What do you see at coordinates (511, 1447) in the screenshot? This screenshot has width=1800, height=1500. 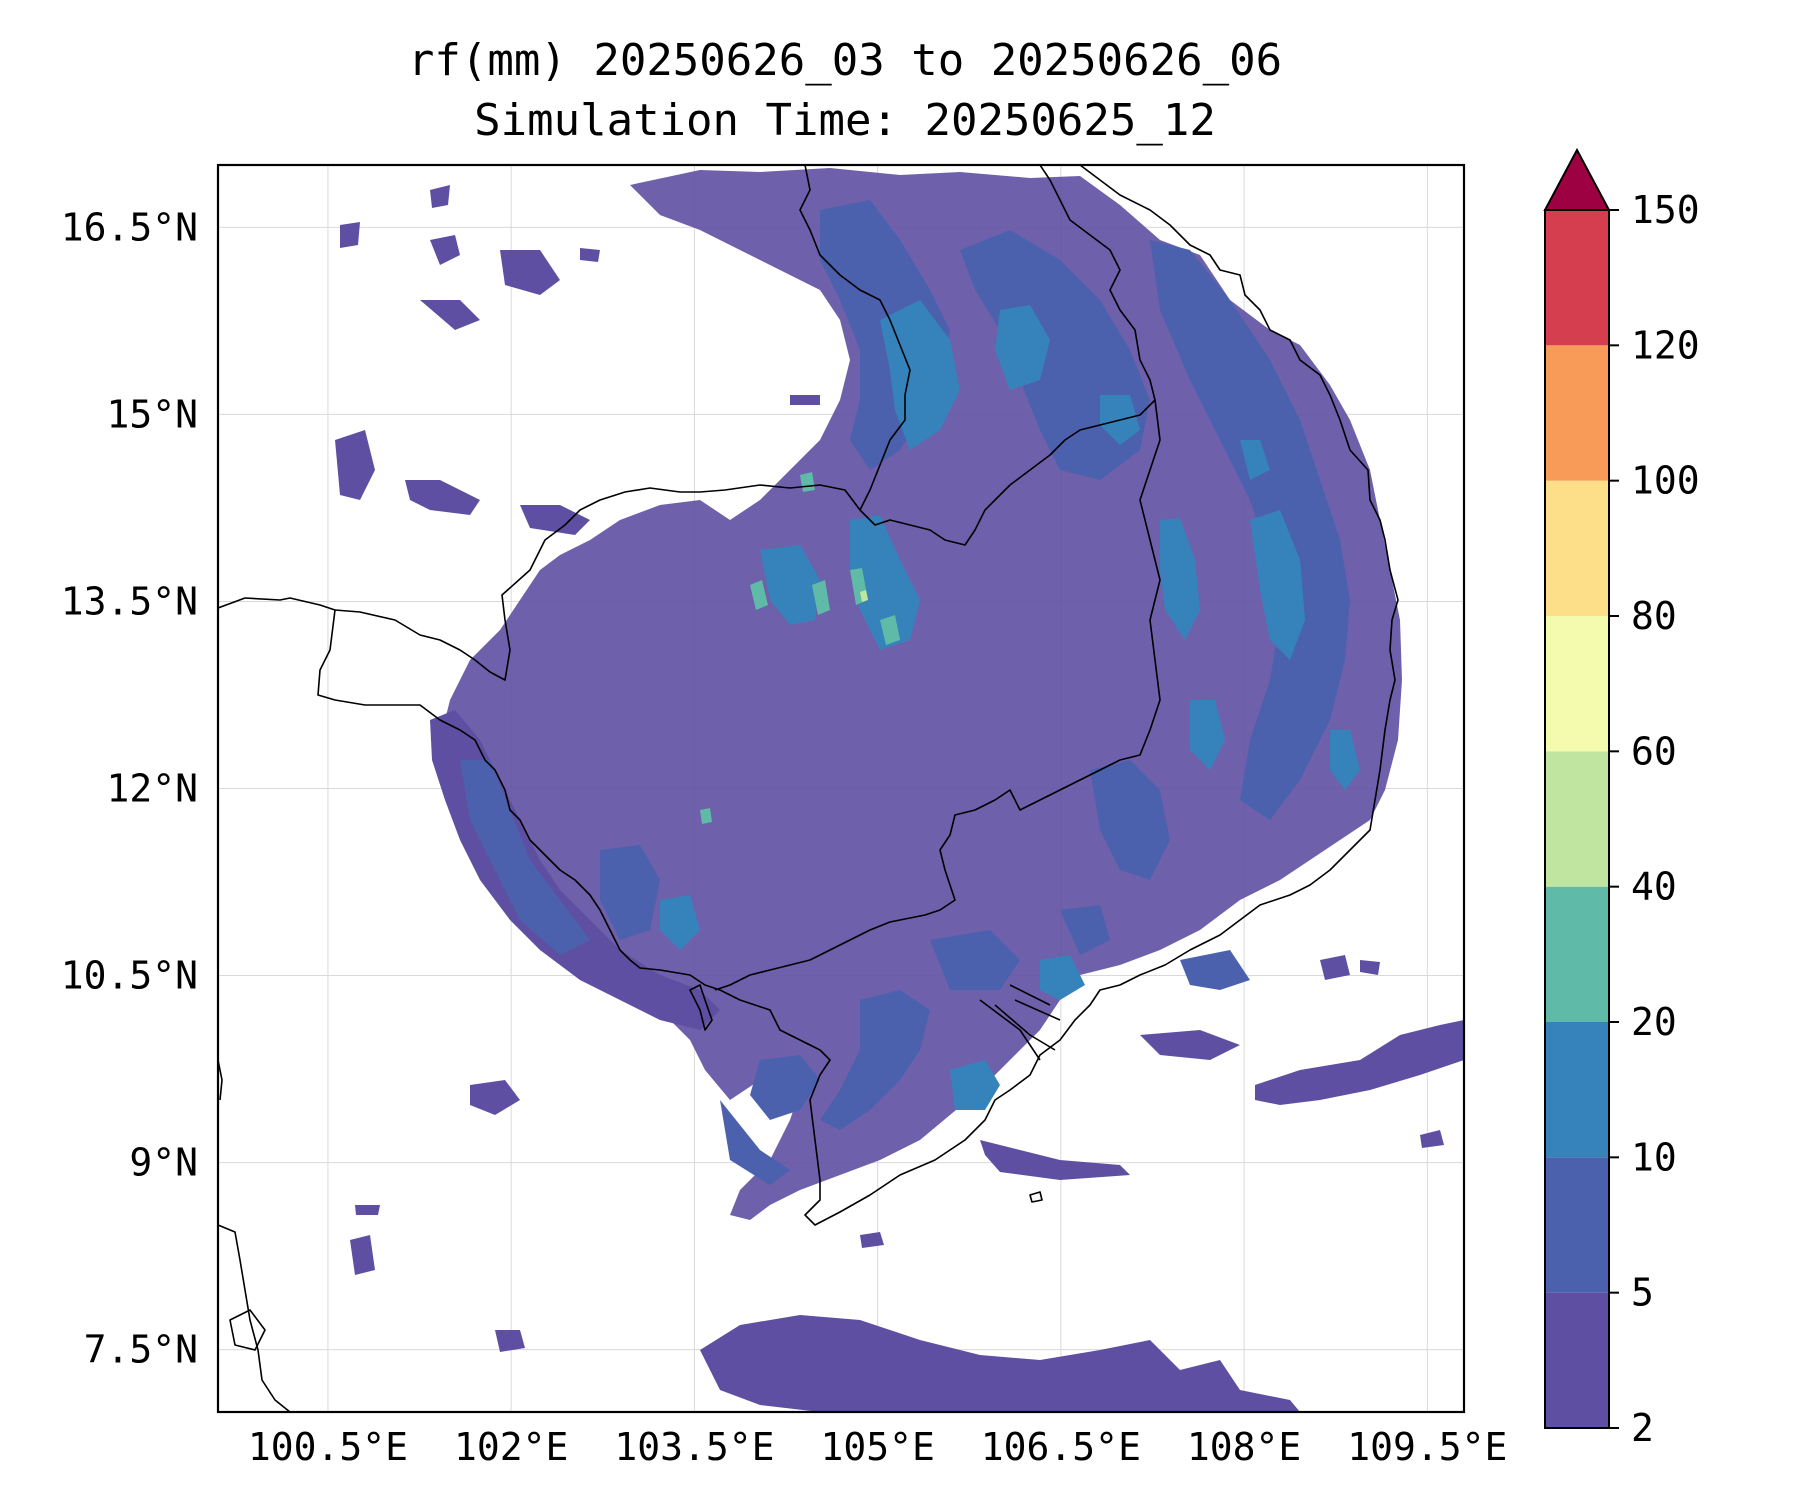 I see `lon-tick-label: 102°E` at bounding box center [511, 1447].